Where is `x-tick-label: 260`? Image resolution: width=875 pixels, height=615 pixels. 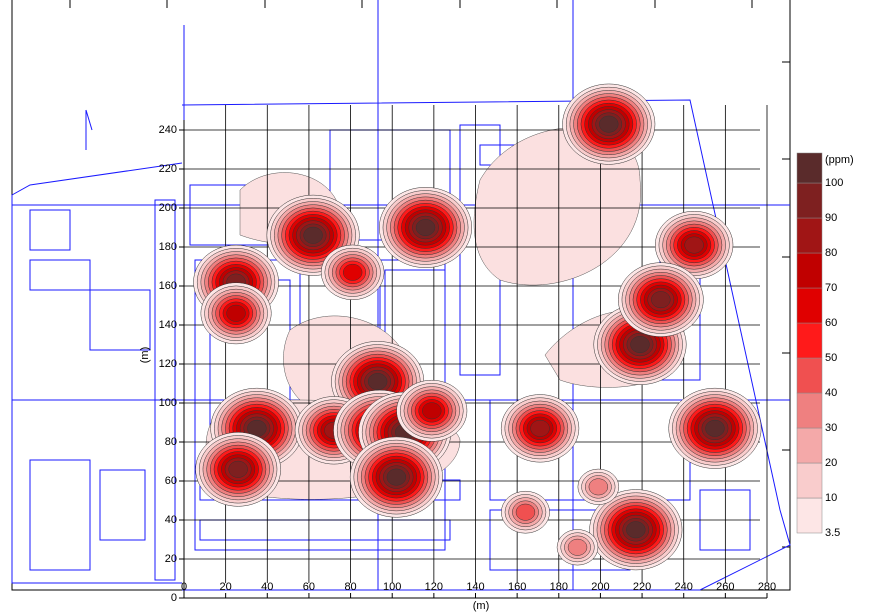 x-tick-label: 260 is located at coordinates (725, 587).